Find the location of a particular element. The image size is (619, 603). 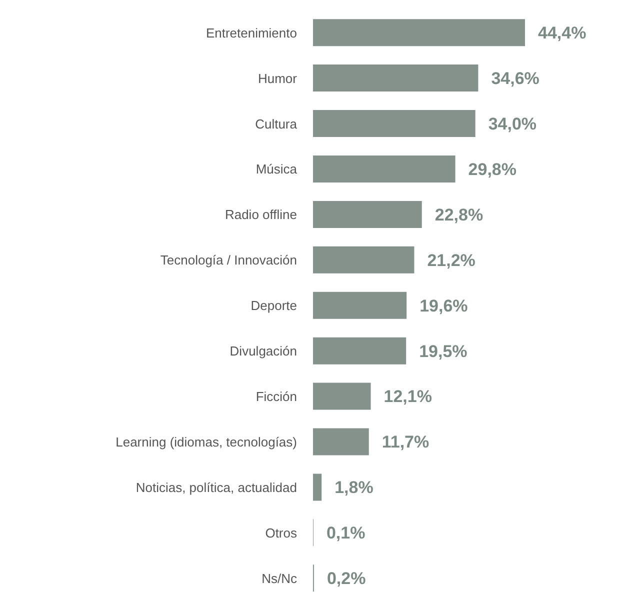

data-label: 29,8% is located at coordinates (492, 169).